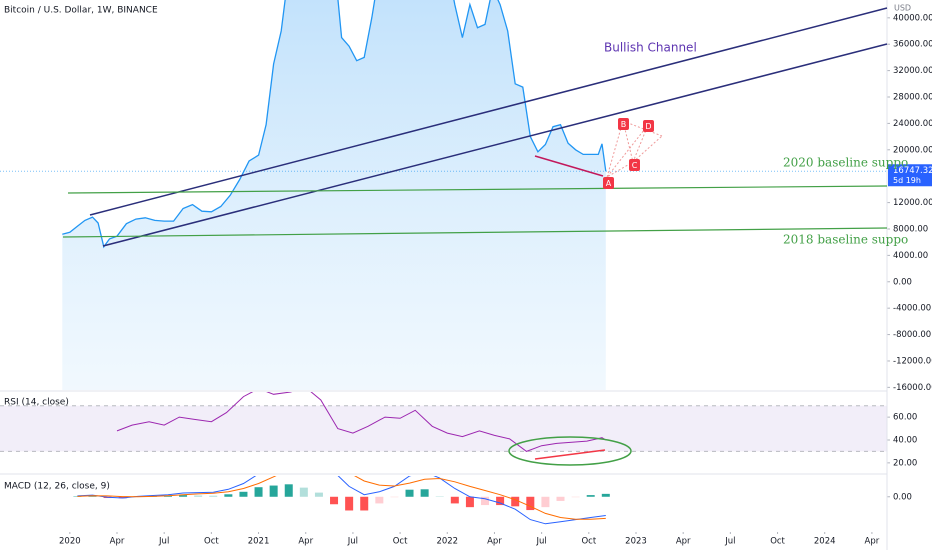 This screenshot has height=550, width=932. I want to click on x-tick-label: 2023, so click(636, 542).